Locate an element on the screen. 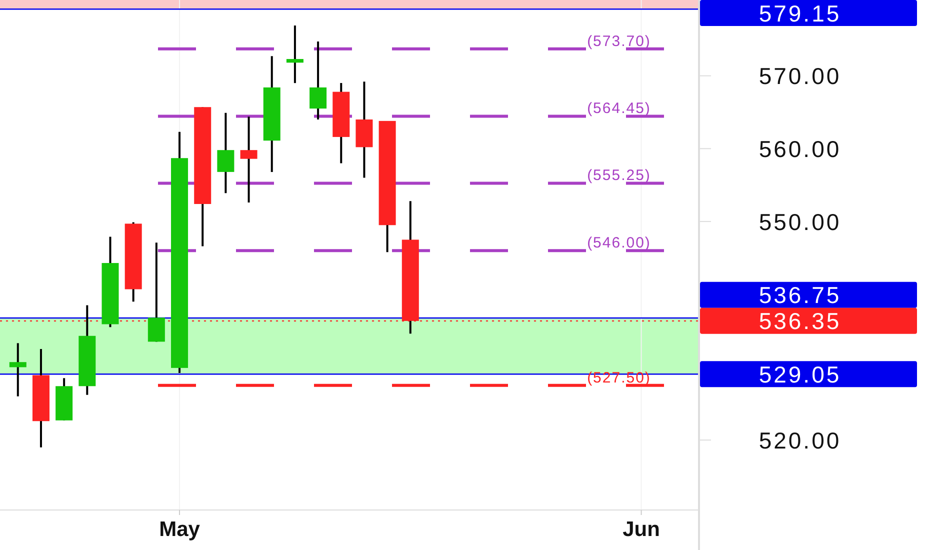  x-tick-label: May is located at coordinates (179, 529).